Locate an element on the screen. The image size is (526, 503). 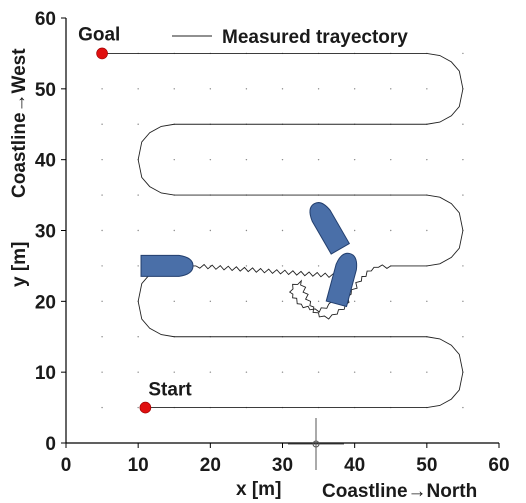
vessels-layer is located at coordinates (249, 255).